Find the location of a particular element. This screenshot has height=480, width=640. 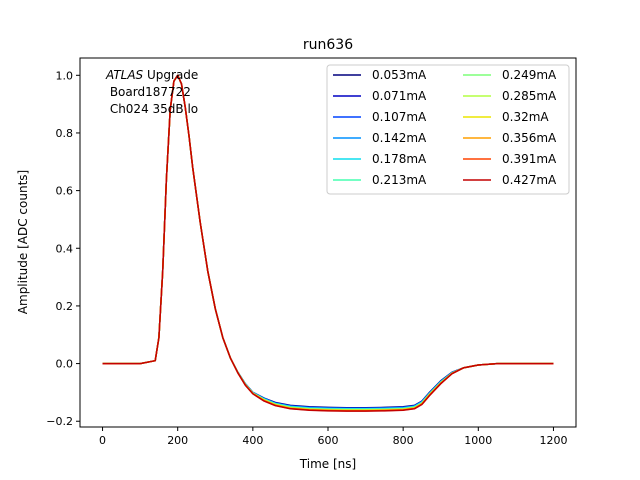

y-axis-label: Amplitude [ADC counts] is located at coordinates (23, 242).